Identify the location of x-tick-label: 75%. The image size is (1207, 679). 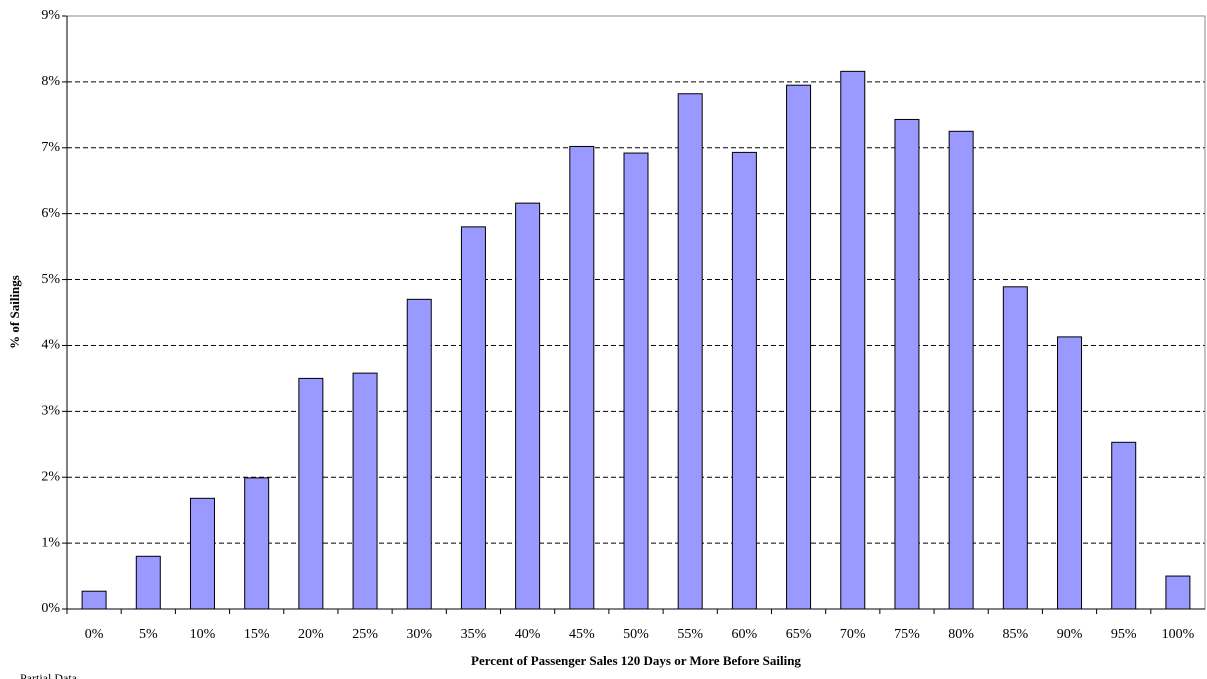
(907, 634).